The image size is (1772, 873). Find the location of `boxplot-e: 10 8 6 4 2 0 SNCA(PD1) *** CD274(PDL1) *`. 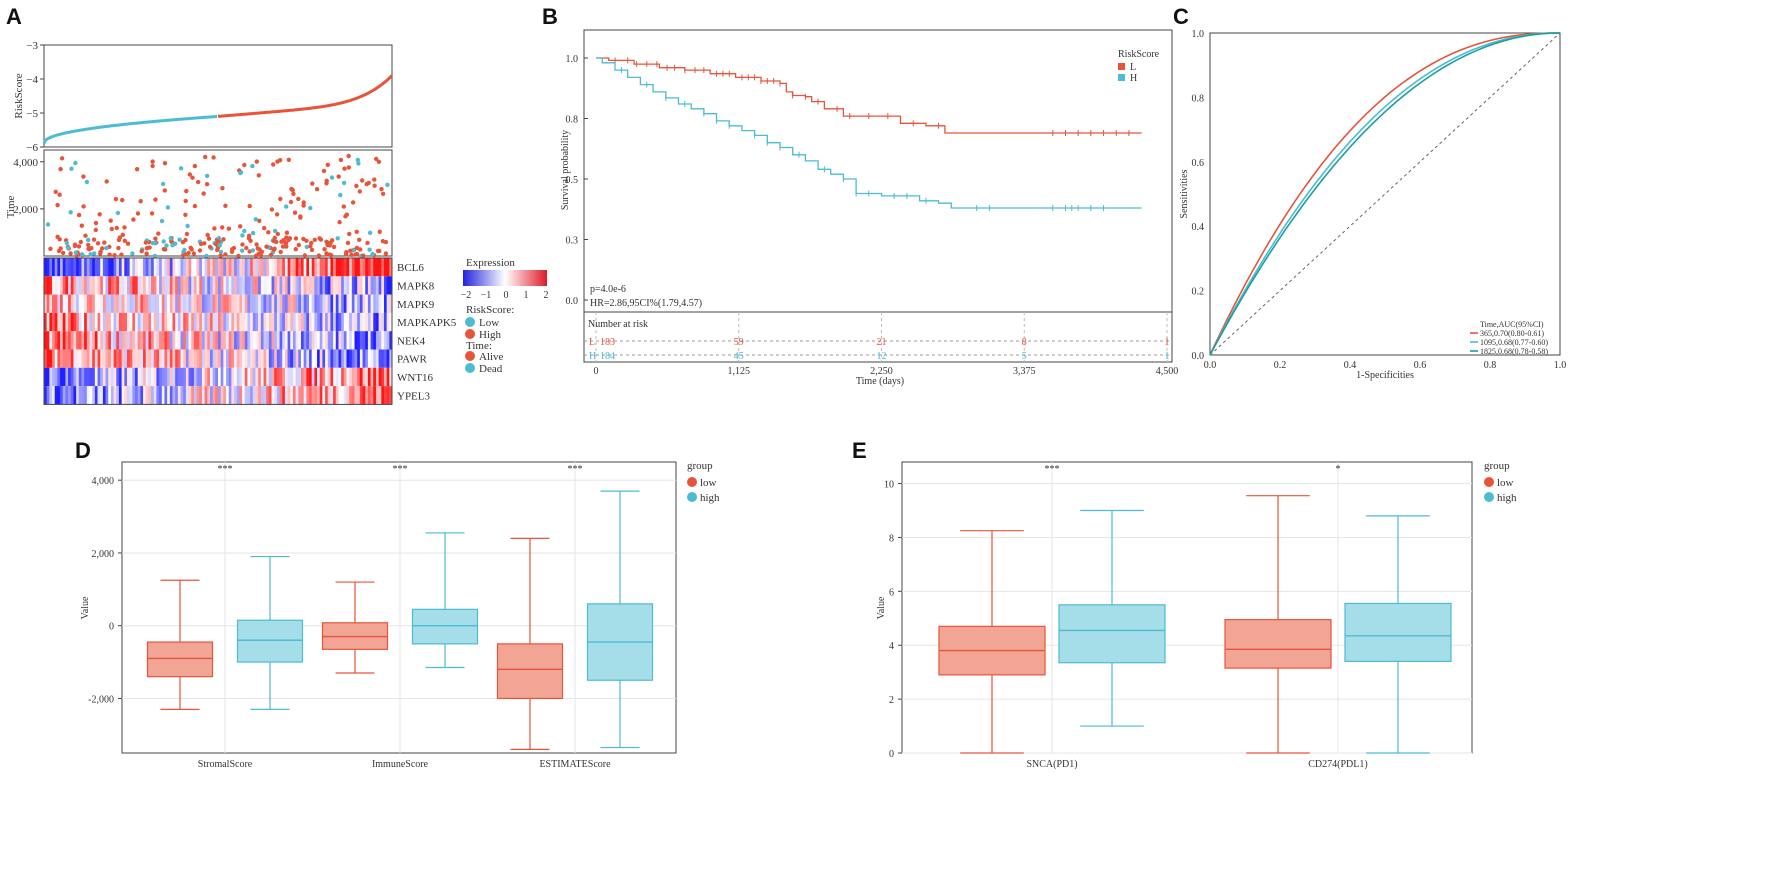

boxplot-e: 10 8 6 4 2 0 SNCA(PD1) *** CD274(PDL1) * is located at coordinates (1178, 616).